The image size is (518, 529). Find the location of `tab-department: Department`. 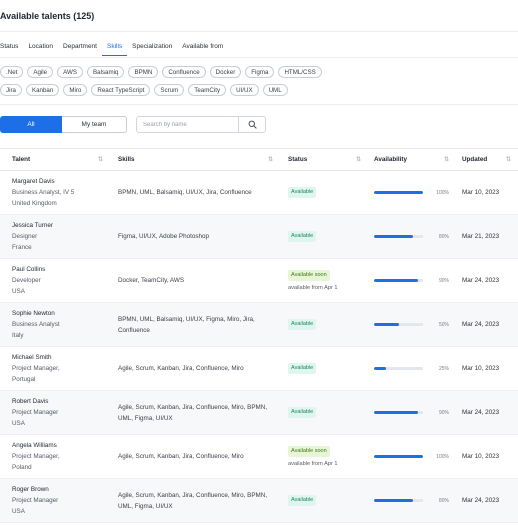

tab-department: Department is located at coordinates (80, 46).